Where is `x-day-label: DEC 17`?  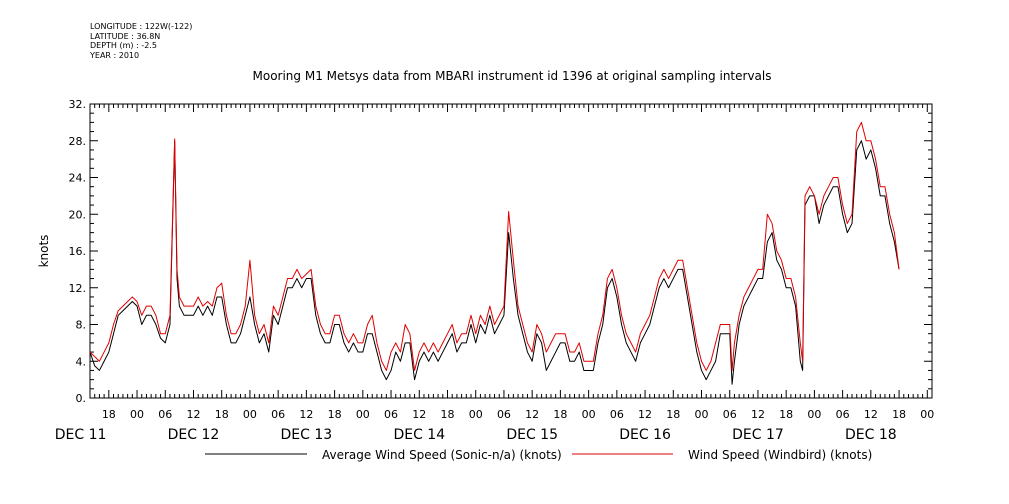 x-day-label: DEC 17 is located at coordinates (758, 435).